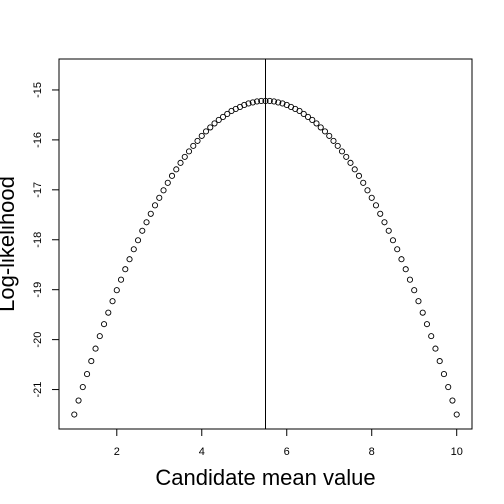  I want to click on x-axis-title: Candidate mean value, so click(265, 477).